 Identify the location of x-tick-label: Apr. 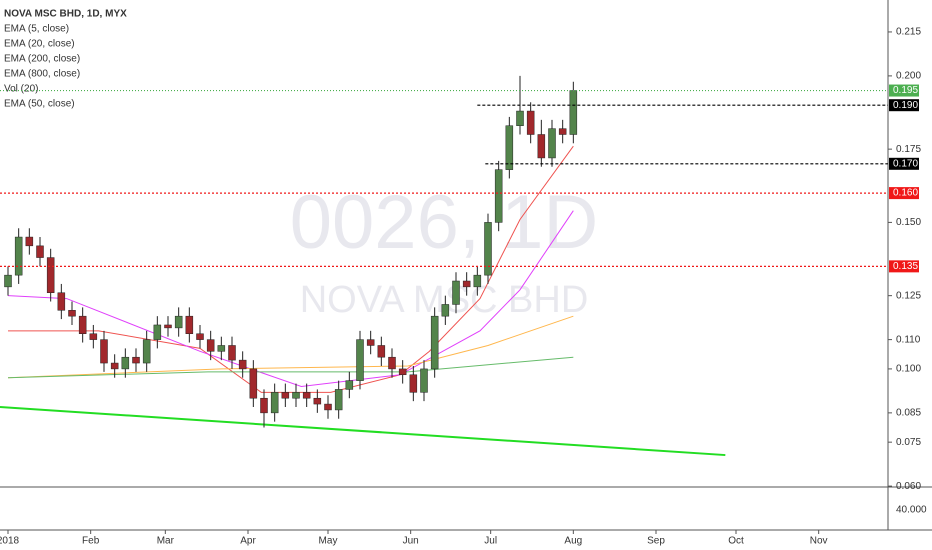
(248, 541).